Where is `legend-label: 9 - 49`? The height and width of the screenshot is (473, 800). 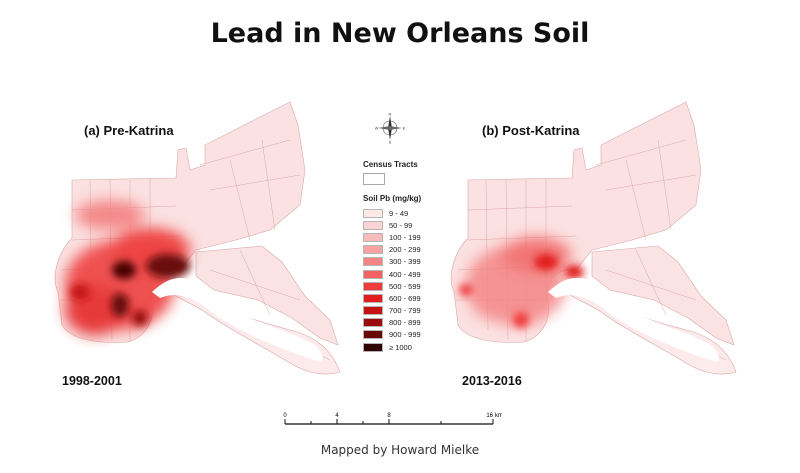 legend-label: 9 - 49 is located at coordinates (399, 213).